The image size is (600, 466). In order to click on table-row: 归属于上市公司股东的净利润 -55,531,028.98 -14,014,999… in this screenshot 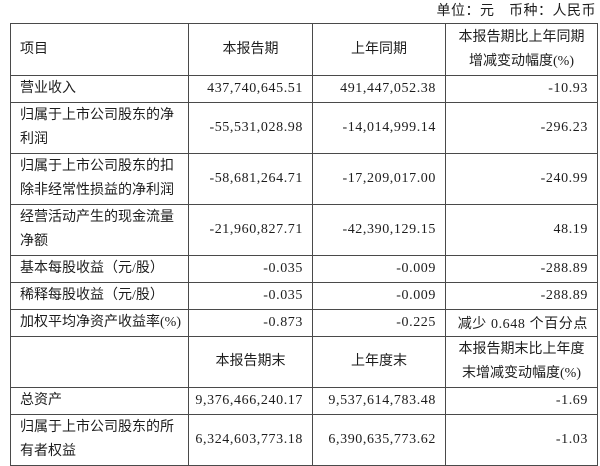, I will do `click(304, 128)`.